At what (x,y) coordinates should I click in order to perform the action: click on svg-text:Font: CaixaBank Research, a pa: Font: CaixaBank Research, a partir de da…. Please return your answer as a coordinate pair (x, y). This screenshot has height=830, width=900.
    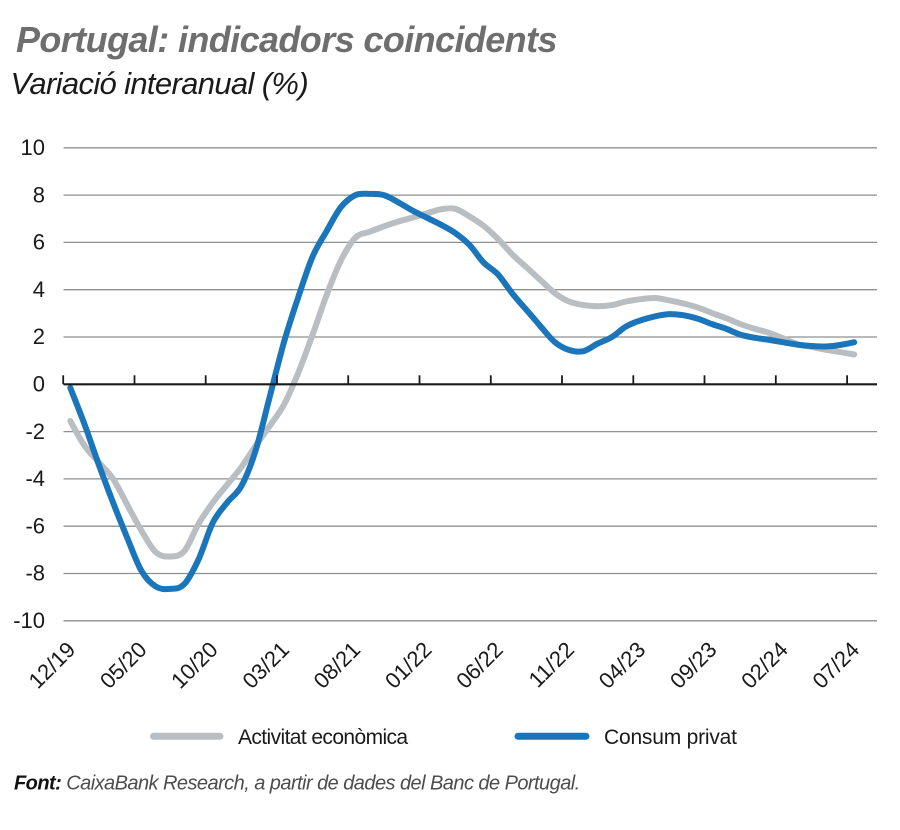
    Looking at the image, I should click on (297, 784).